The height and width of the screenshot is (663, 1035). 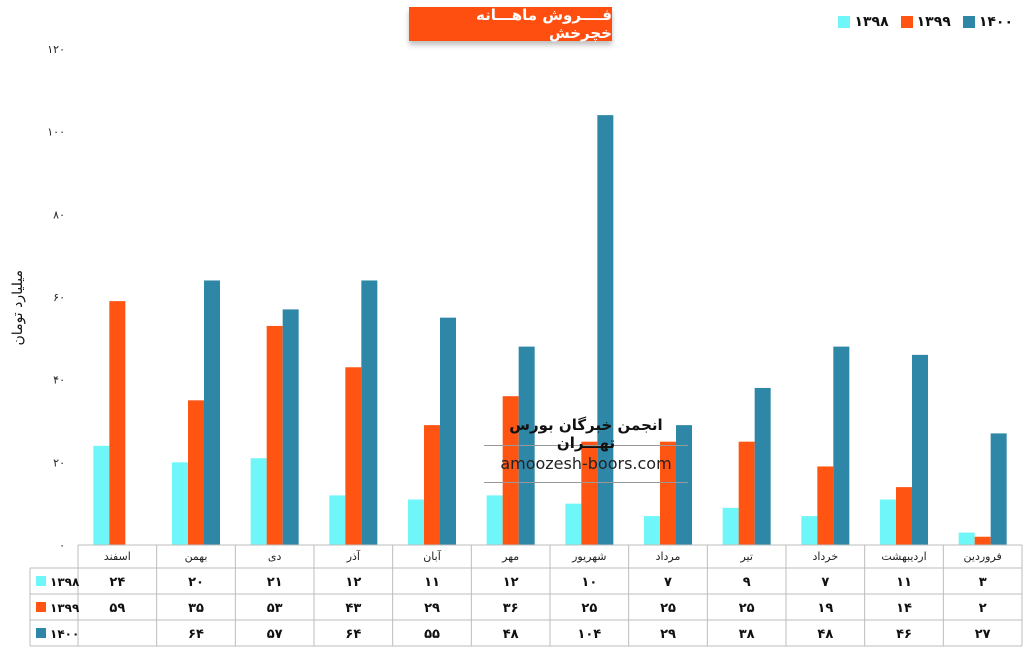 What do you see at coordinates (983, 582) in the screenshot?
I see `table-cell-value: ۳` at bounding box center [983, 582].